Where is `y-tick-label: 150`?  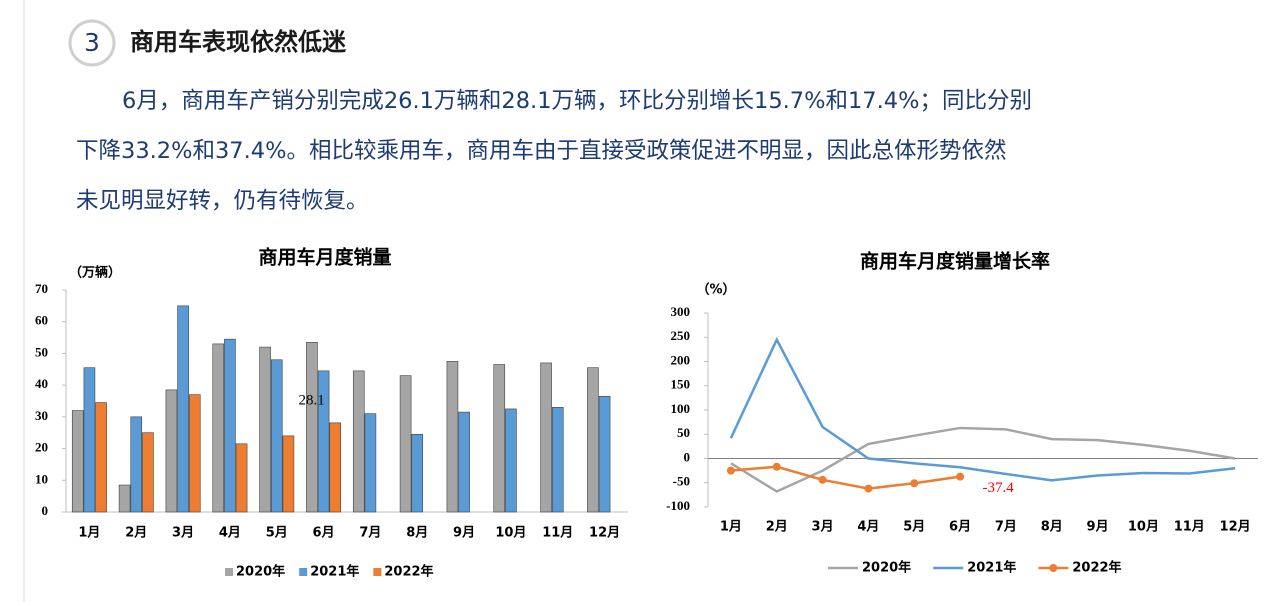
y-tick-label: 150 is located at coordinates (681, 384).